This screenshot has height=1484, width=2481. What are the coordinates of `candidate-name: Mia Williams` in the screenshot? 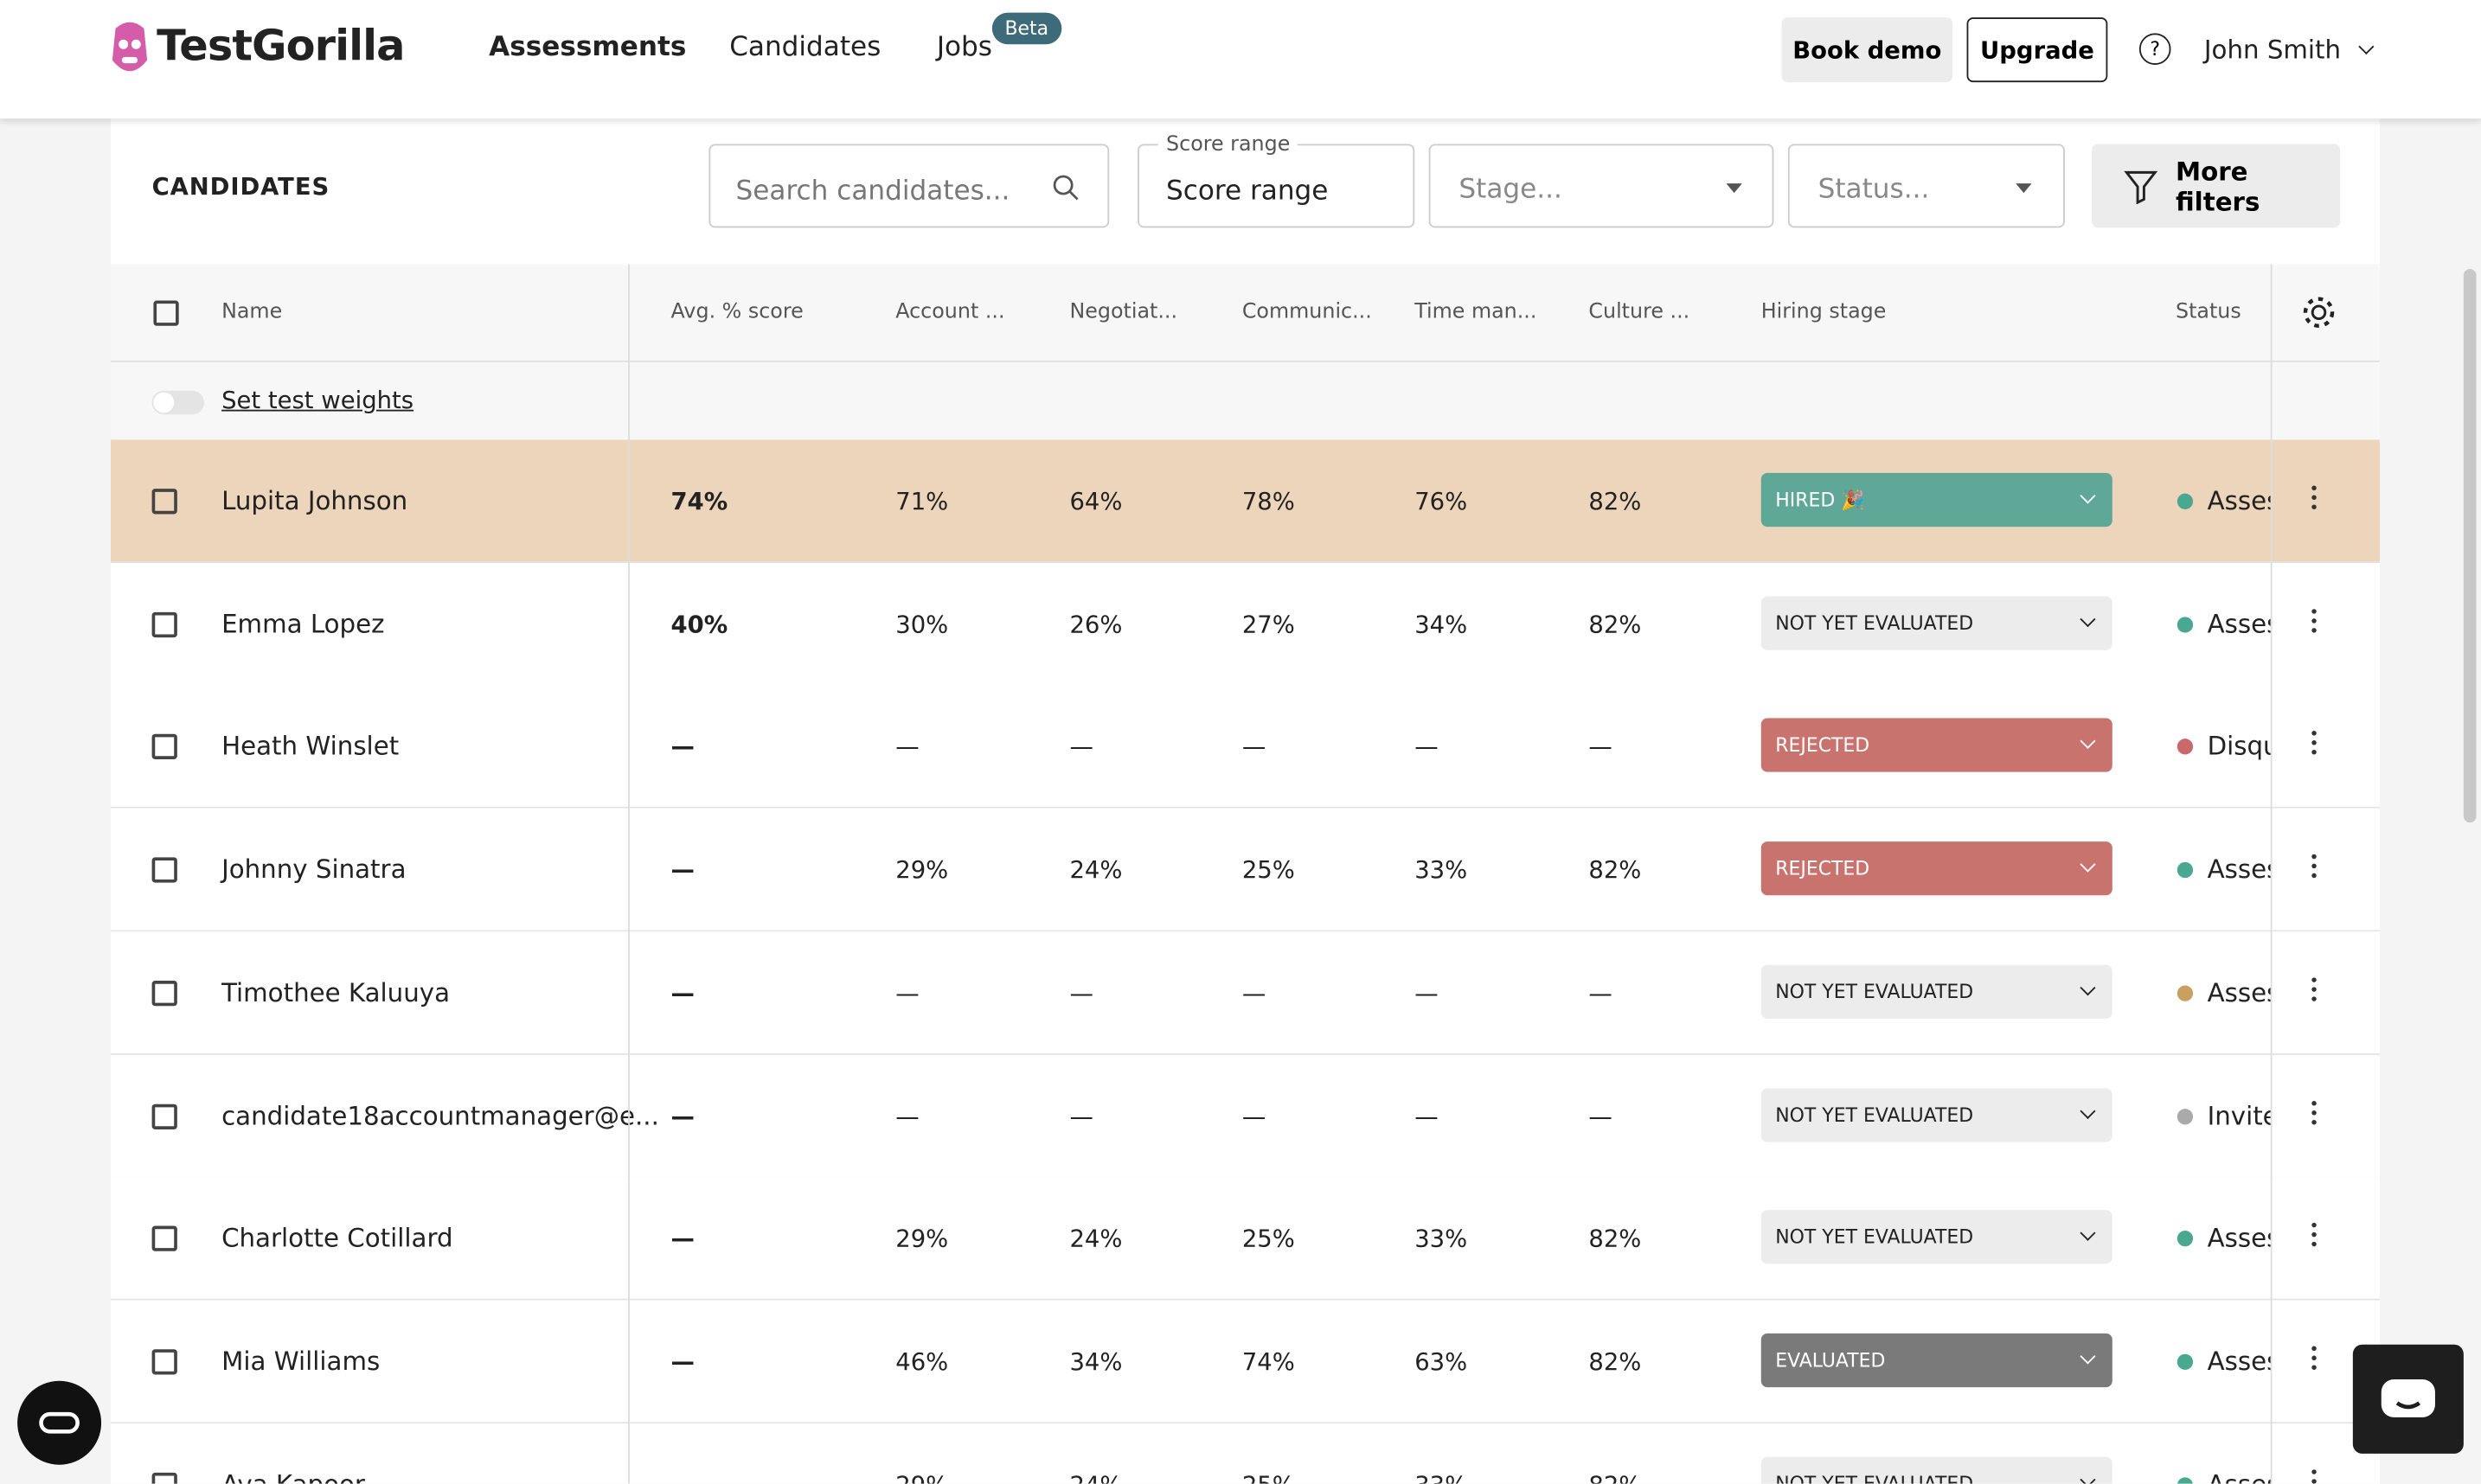 It's located at (301, 1362).